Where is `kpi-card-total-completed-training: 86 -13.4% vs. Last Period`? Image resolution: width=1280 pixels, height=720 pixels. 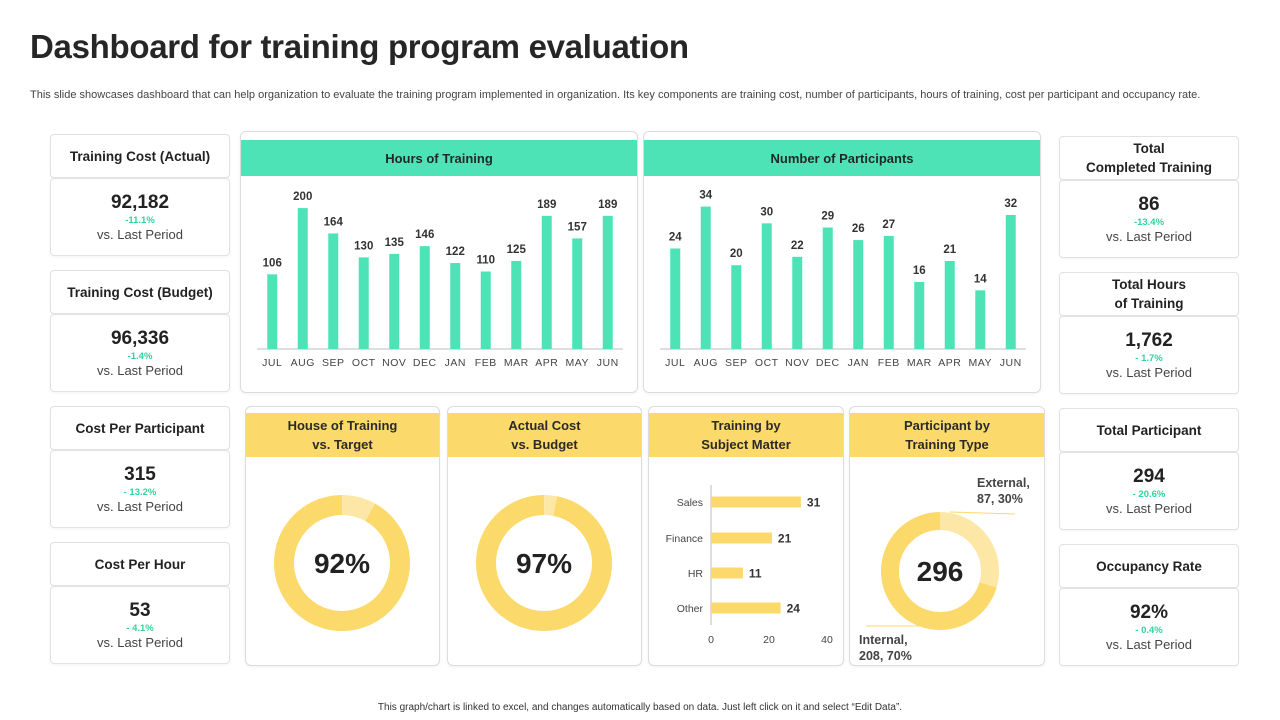 kpi-card-total-completed-training: 86 -13.4% vs. Last Period is located at coordinates (1149, 219).